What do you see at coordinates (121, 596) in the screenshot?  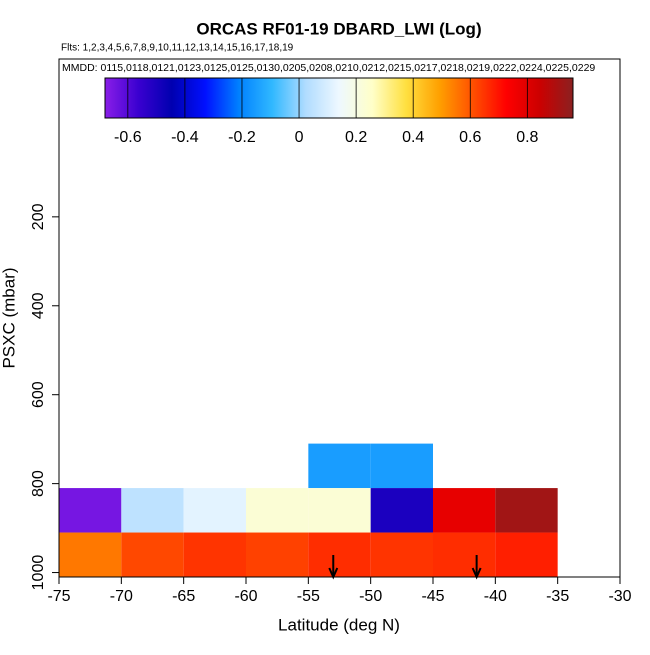 I see `x-tick-label: -70` at bounding box center [121, 596].